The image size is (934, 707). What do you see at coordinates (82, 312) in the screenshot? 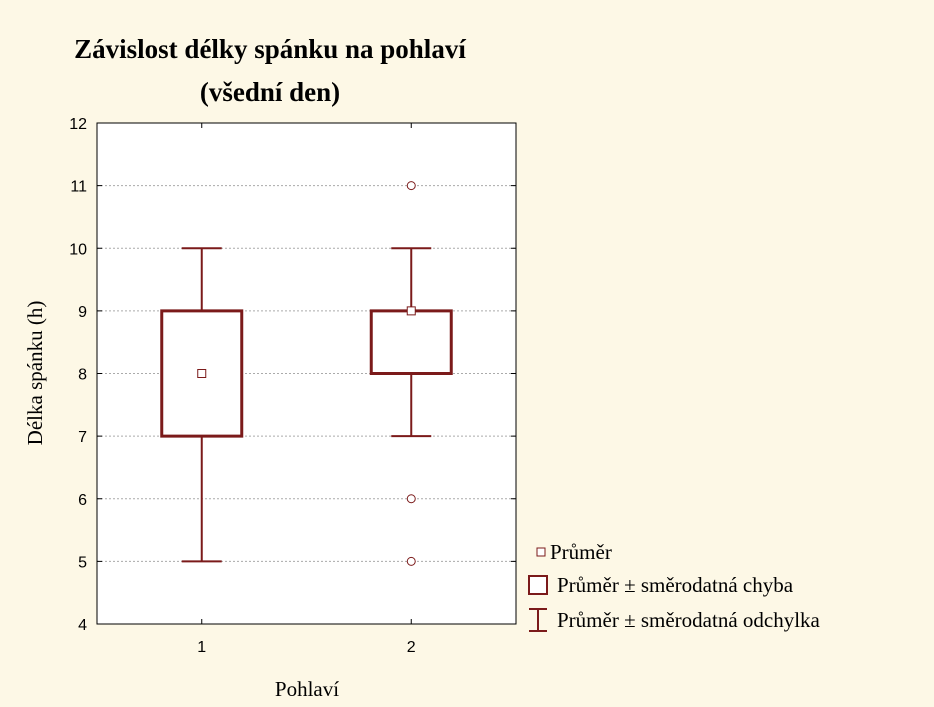
I see `y-tick-label: 9` at bounding box center [82, 312].